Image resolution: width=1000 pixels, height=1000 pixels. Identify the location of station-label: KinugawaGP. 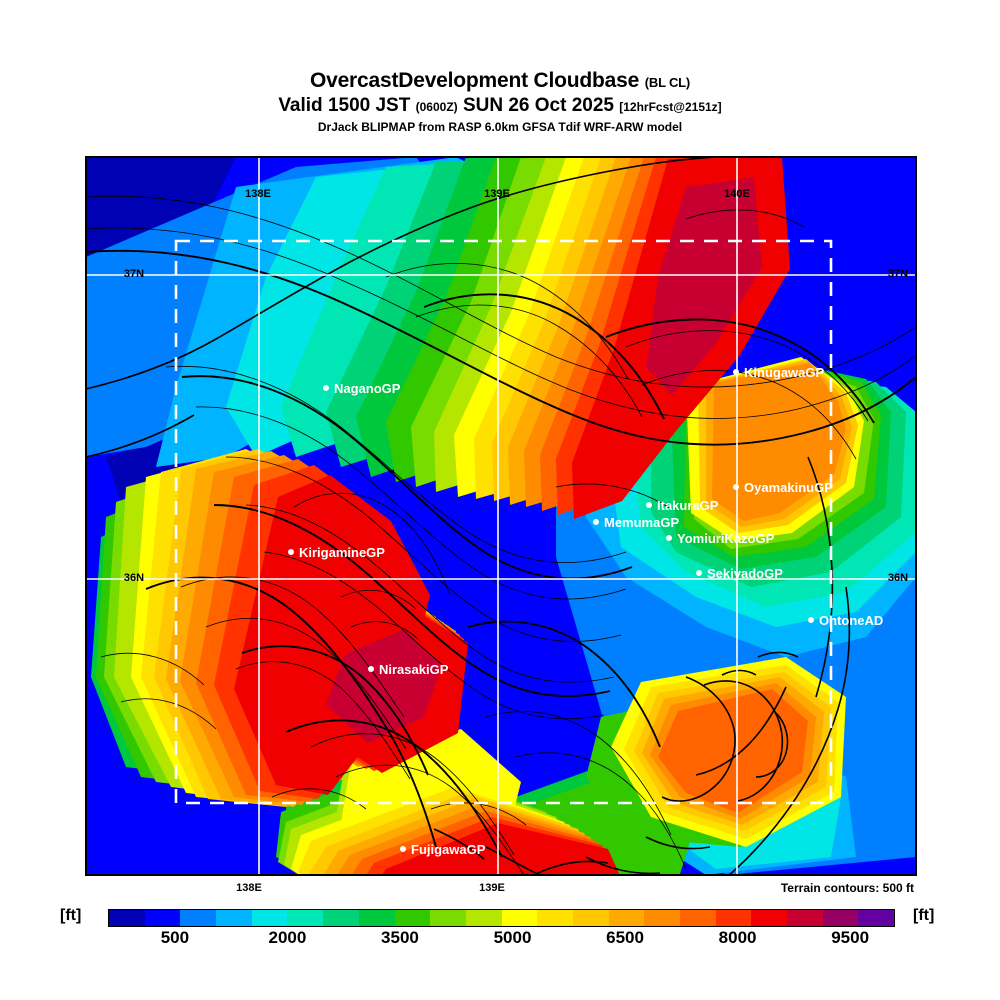
(784, 372).